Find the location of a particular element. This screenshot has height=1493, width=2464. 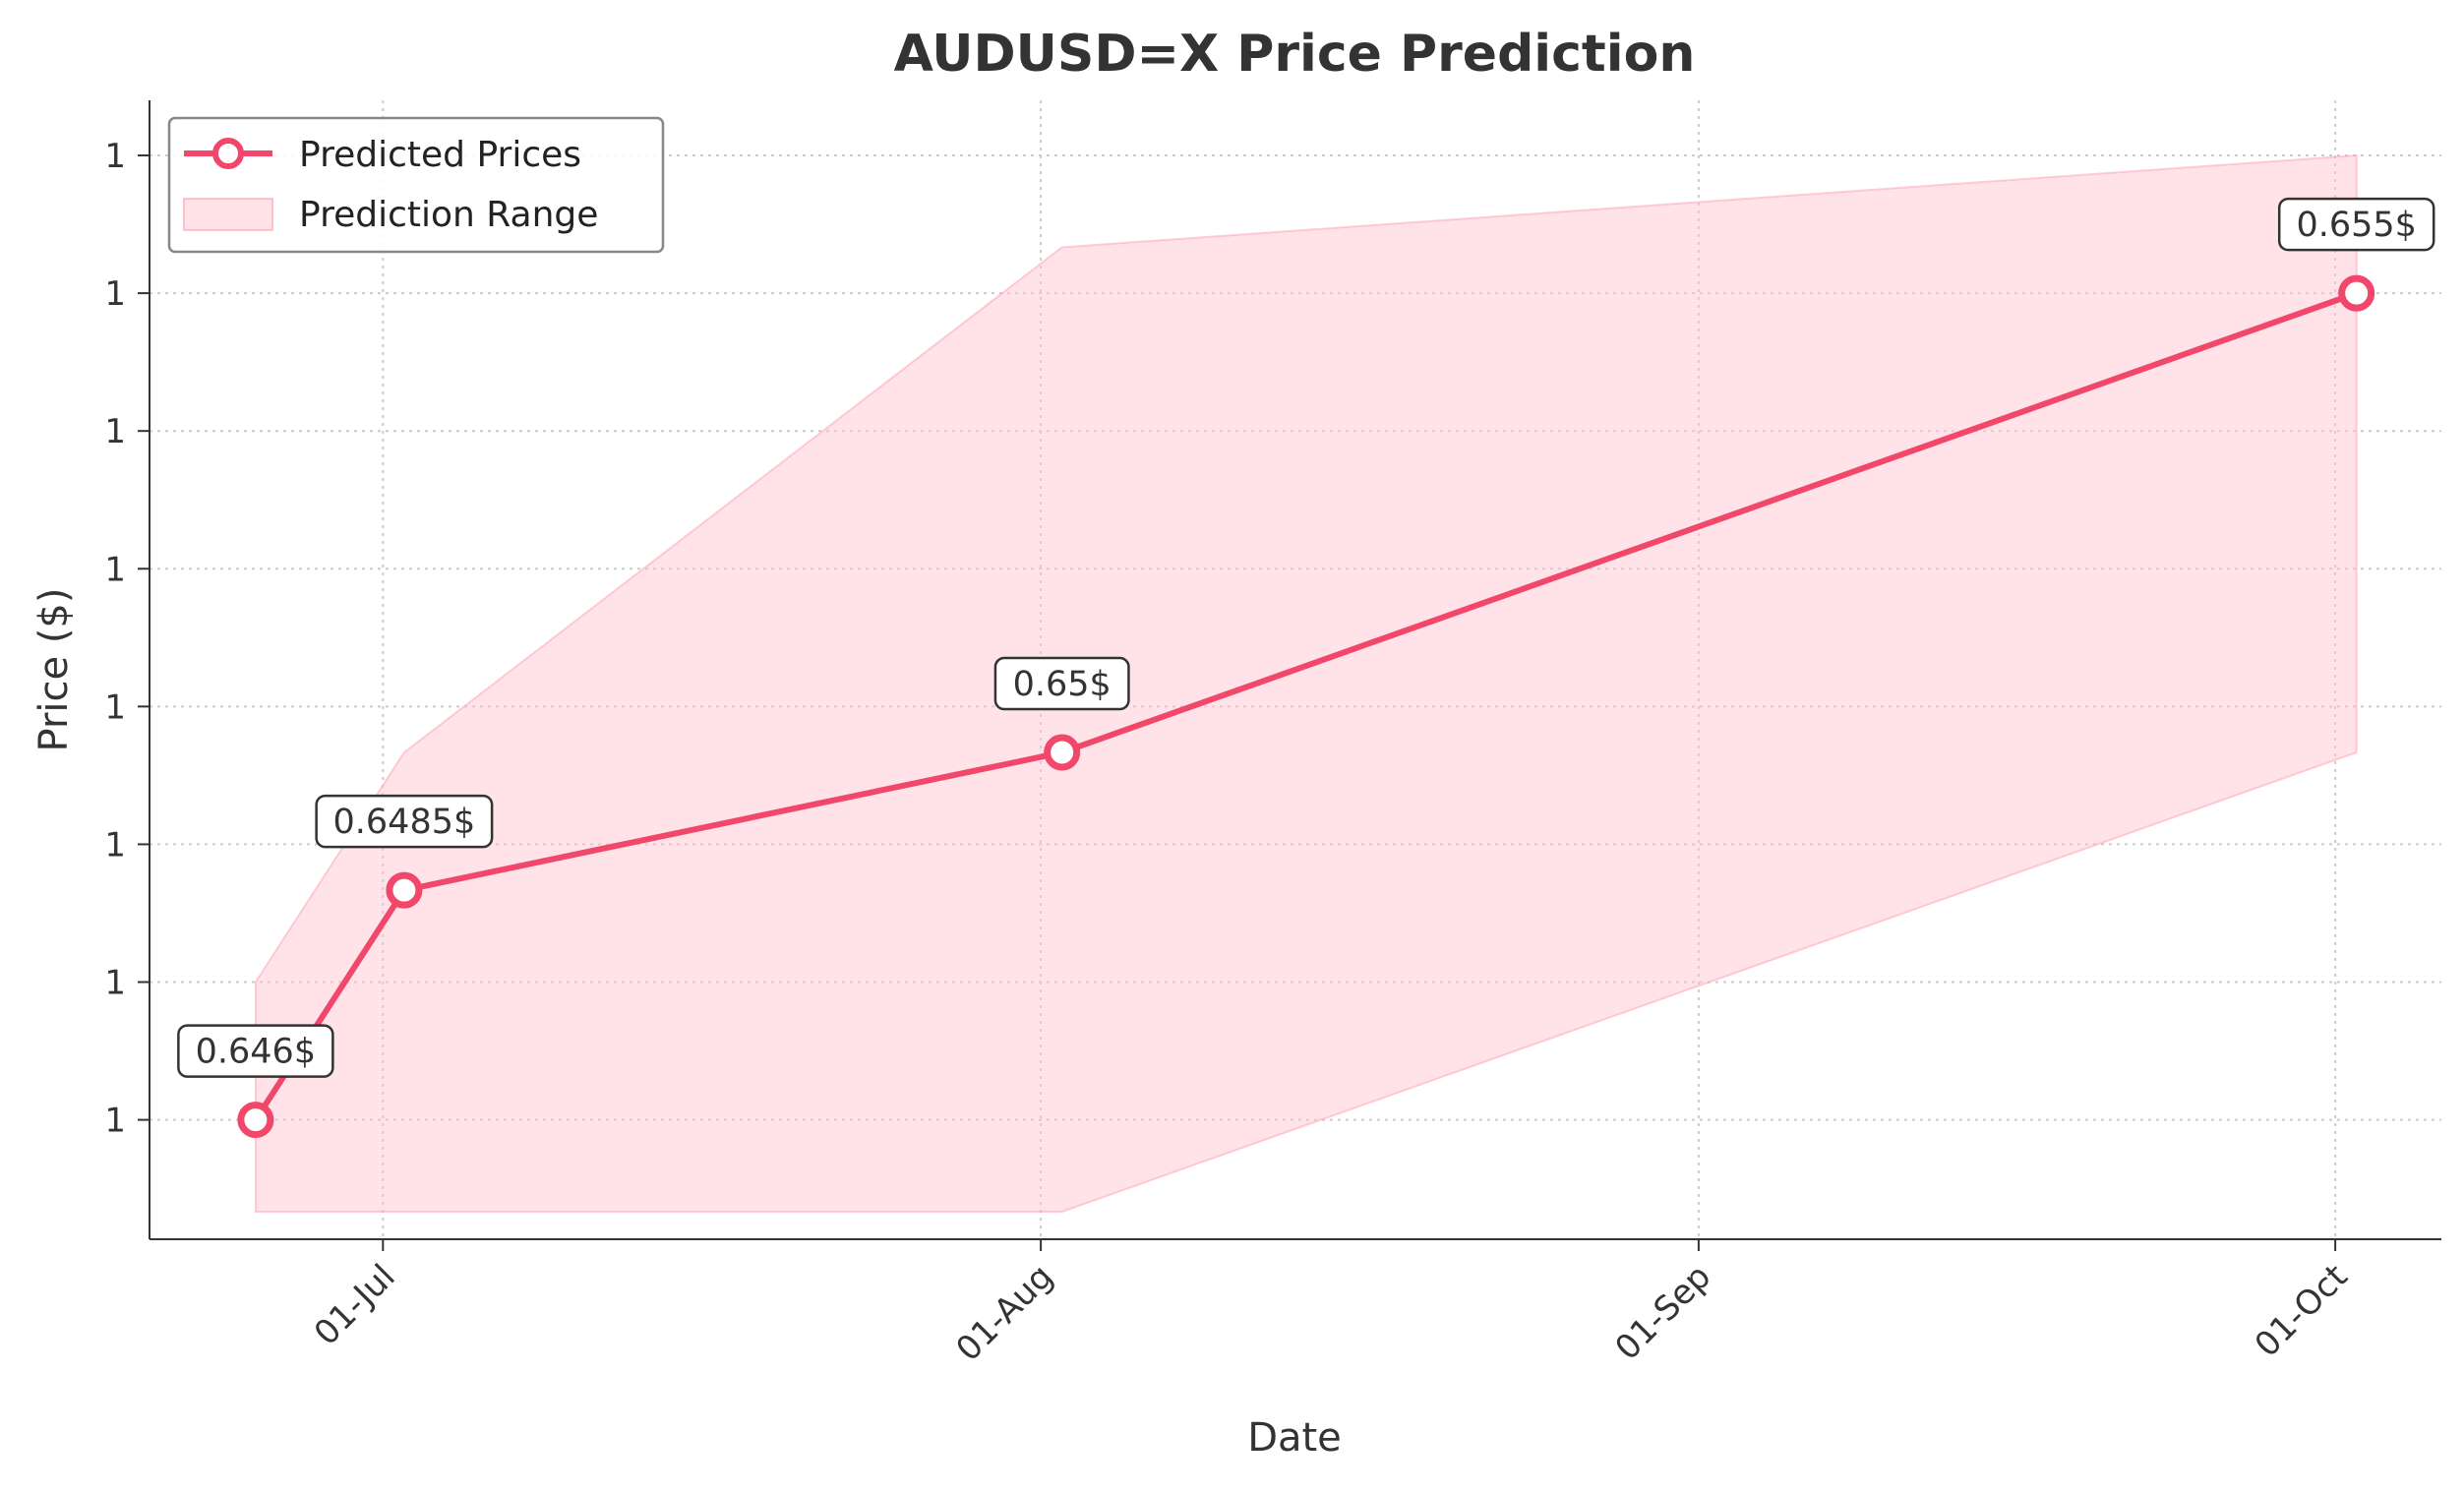

data-label: 0.646$ is located at coordinates (256, 1052).